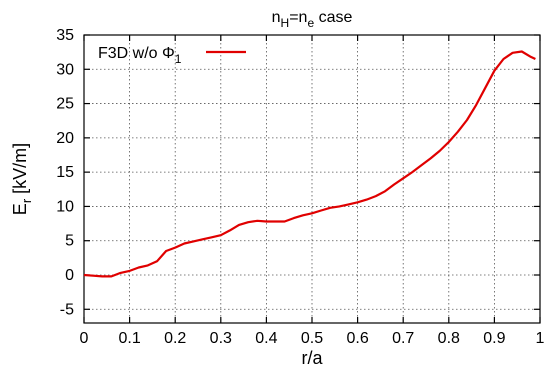  Describe the element at coordinates (65, 206) in the screenshot. I see `y-tick-label: 10` at that location.